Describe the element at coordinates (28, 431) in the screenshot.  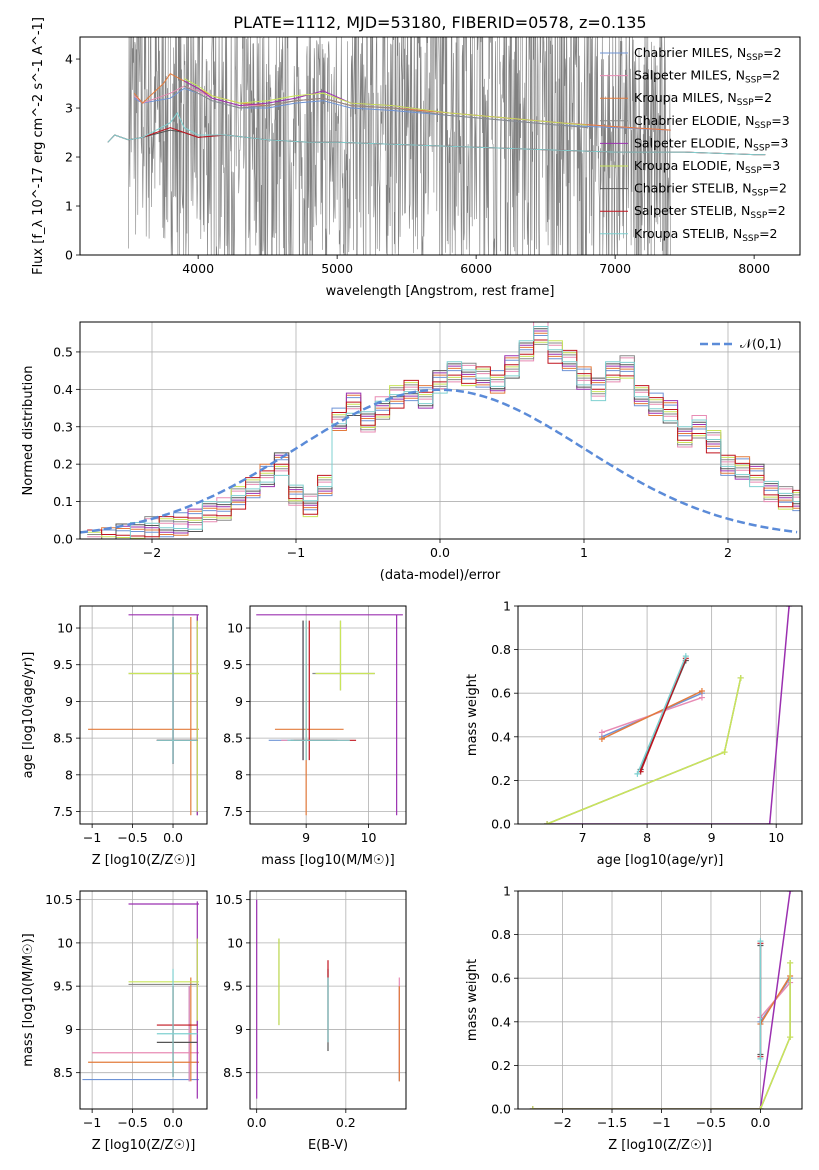
I see `y-axis-label: Normed distribution` at that location.